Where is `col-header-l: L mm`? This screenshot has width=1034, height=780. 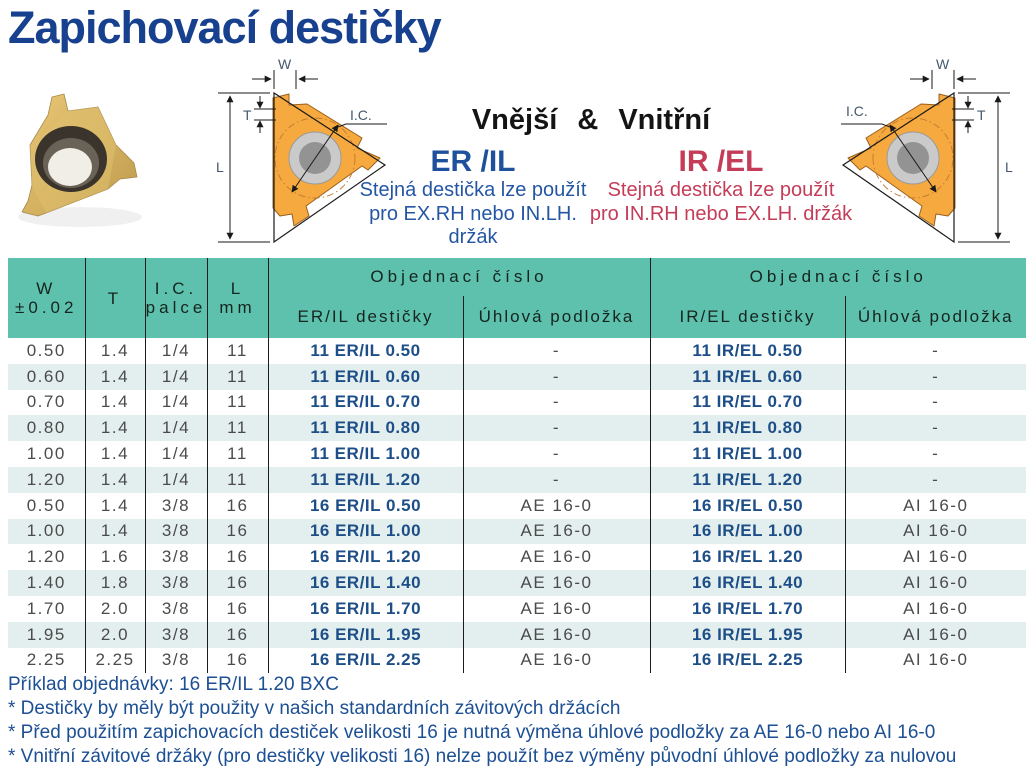 col-header-l: L mm is located at coordinates (238, 298).